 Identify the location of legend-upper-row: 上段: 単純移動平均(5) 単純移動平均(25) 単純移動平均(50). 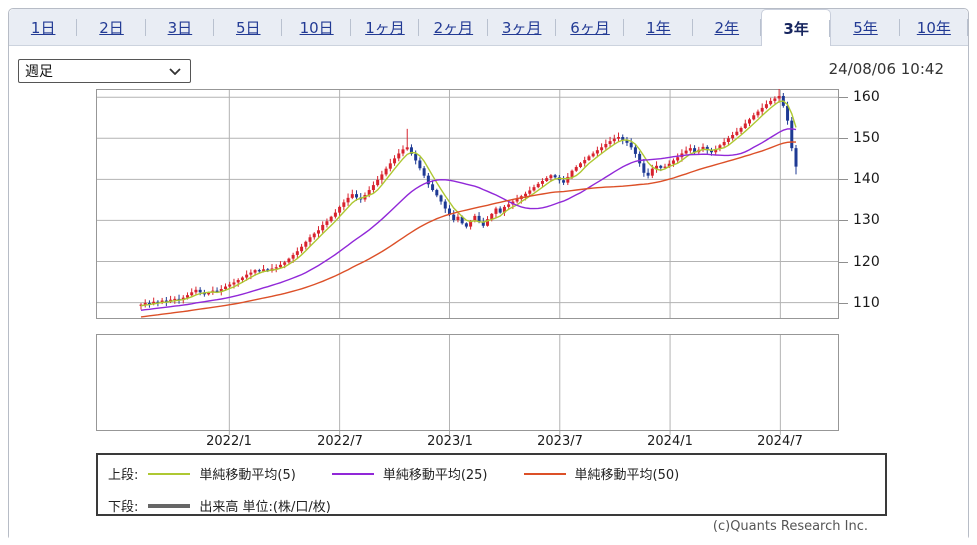
(411, 473).